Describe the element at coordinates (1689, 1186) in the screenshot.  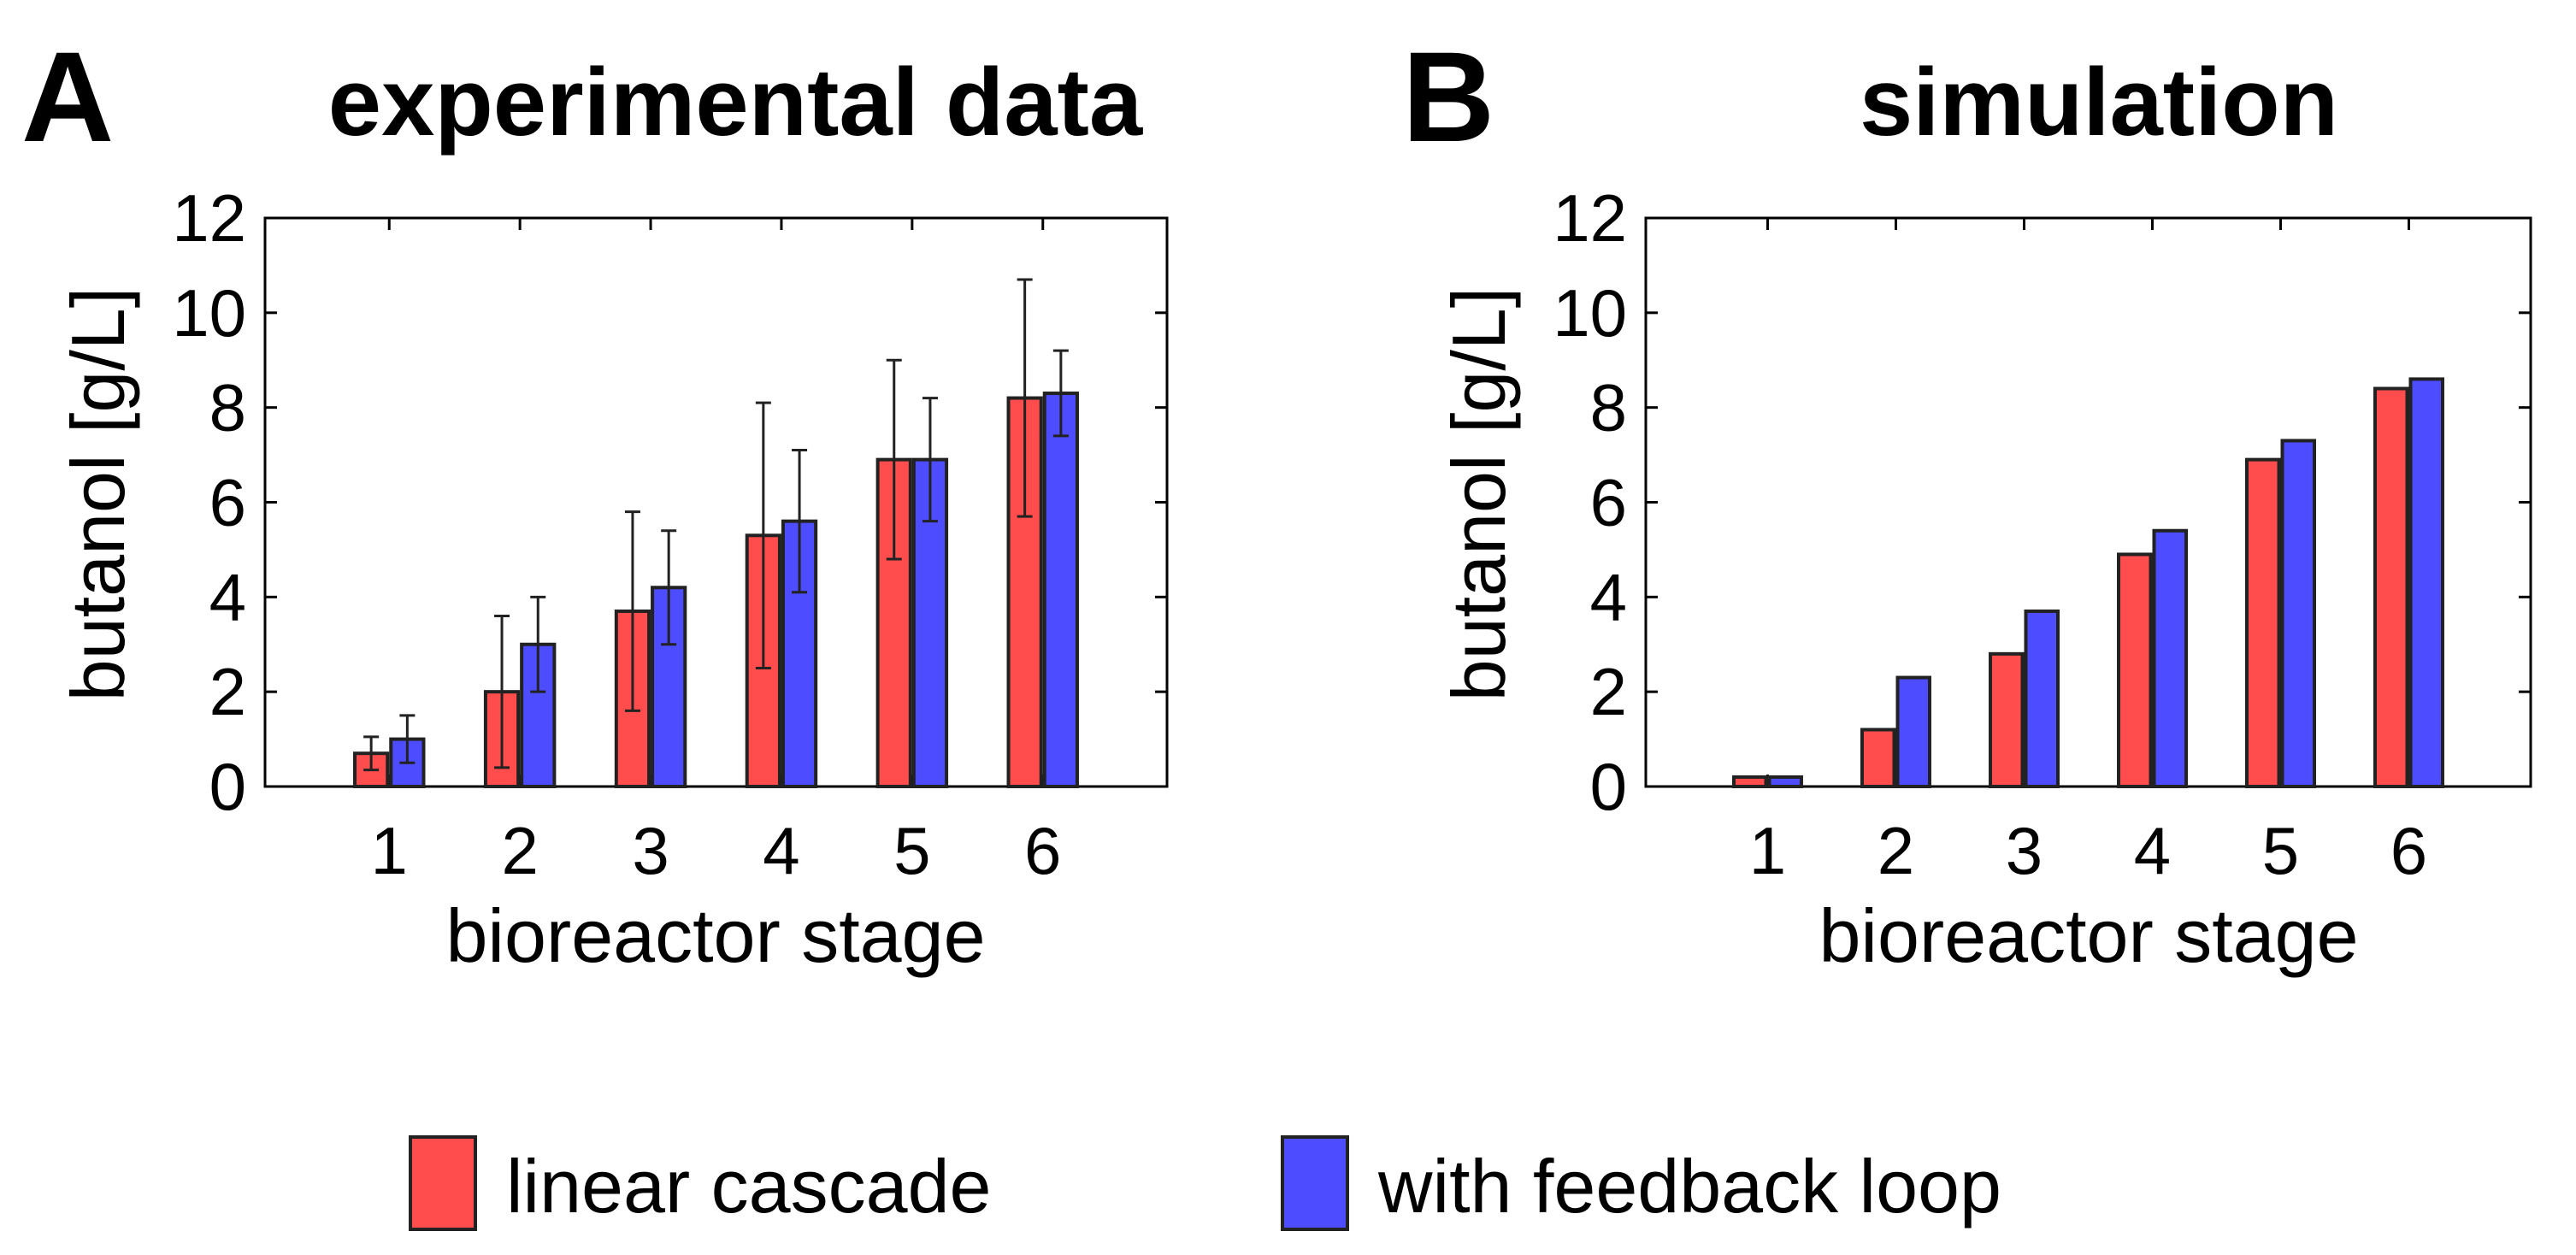
I see `legend-label-feedback: with feedback loop` at that location.